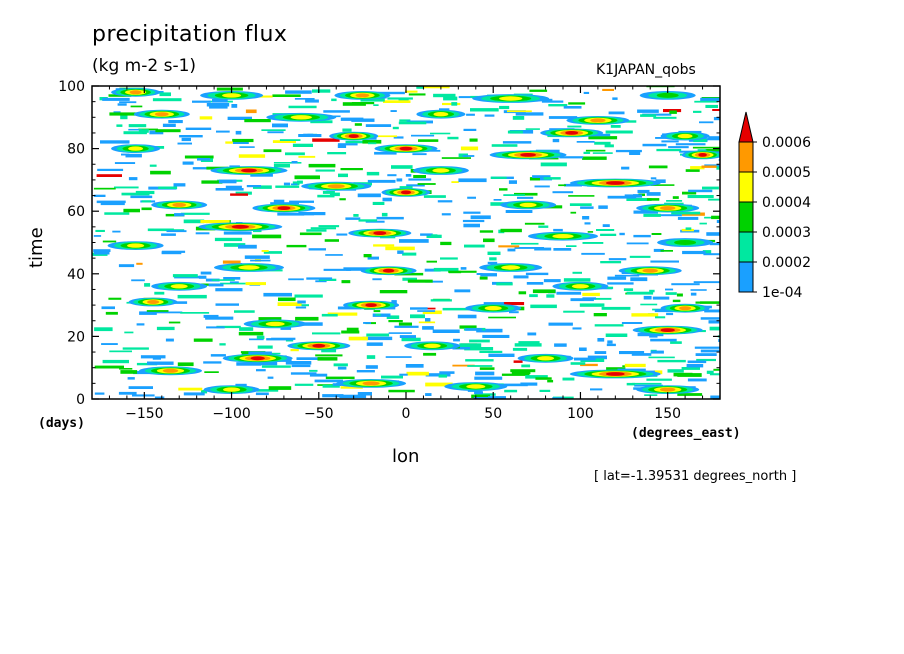  Describe the element at coordinates (580, 414) in the screenshot. I see `x-tick-label: 100` at that location.